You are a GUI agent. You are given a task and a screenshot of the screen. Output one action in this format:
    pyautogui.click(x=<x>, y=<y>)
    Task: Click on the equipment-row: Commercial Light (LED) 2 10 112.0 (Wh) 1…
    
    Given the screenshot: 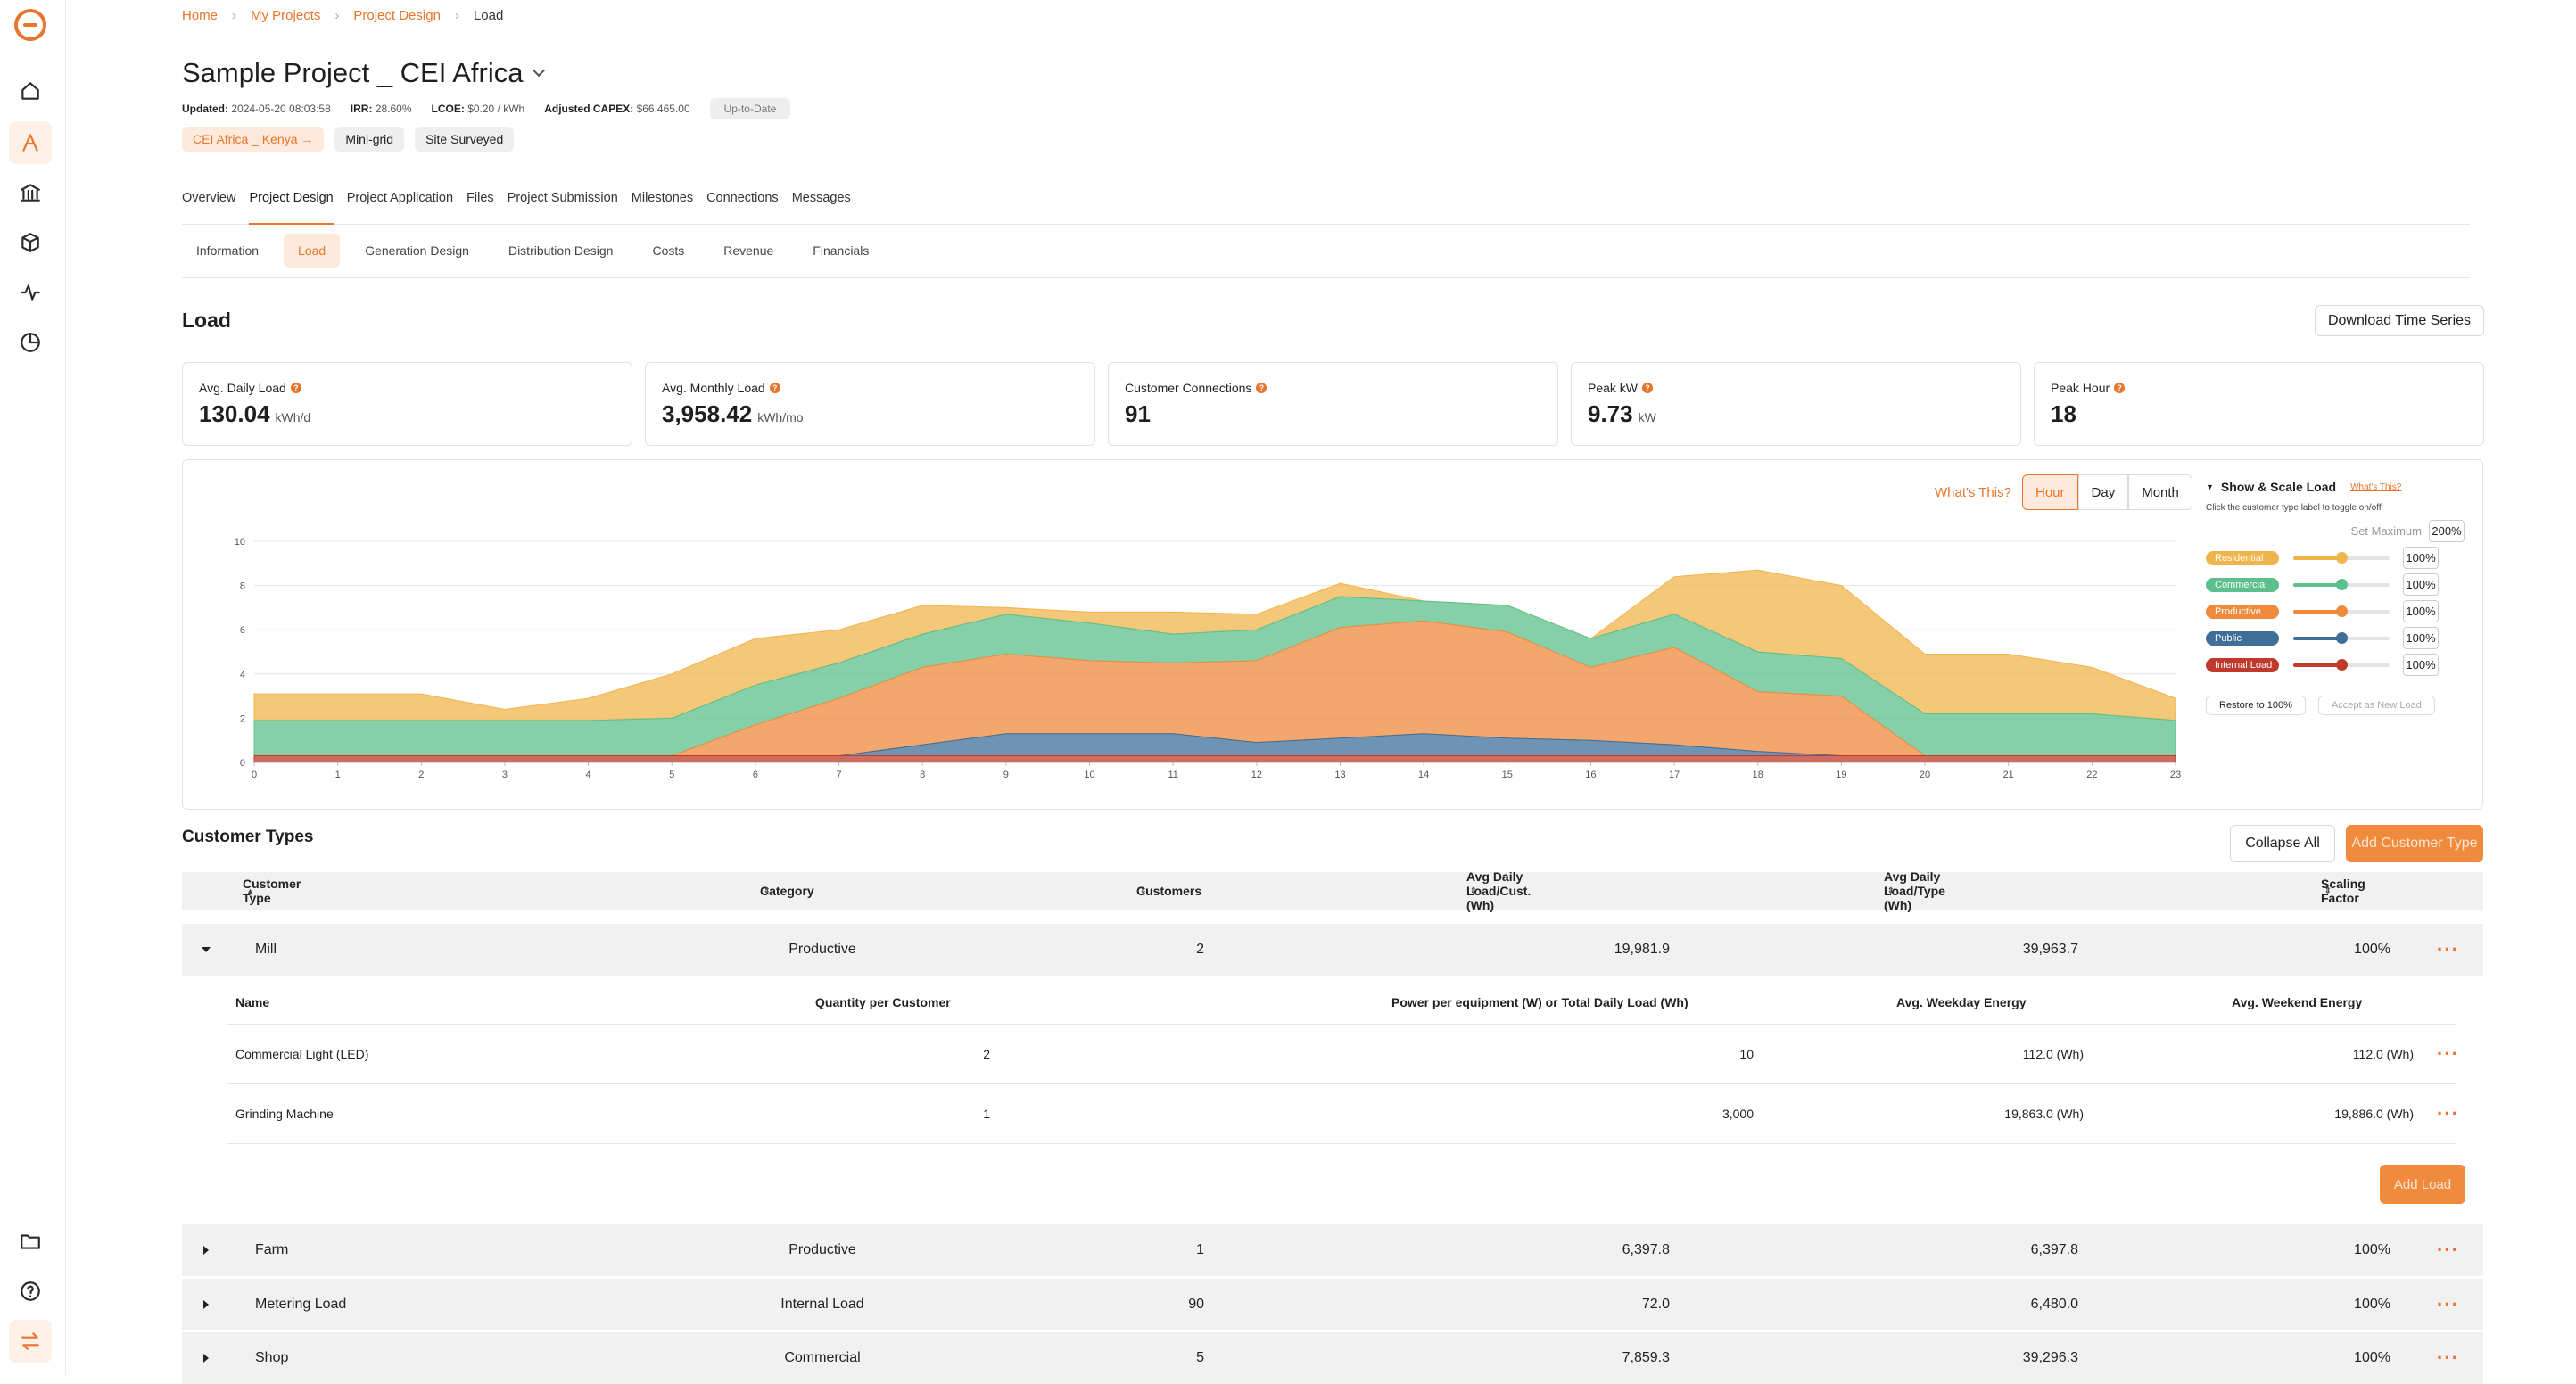 What is the action you would take?
    pyautogui.click(x=1343, y=1054)
    